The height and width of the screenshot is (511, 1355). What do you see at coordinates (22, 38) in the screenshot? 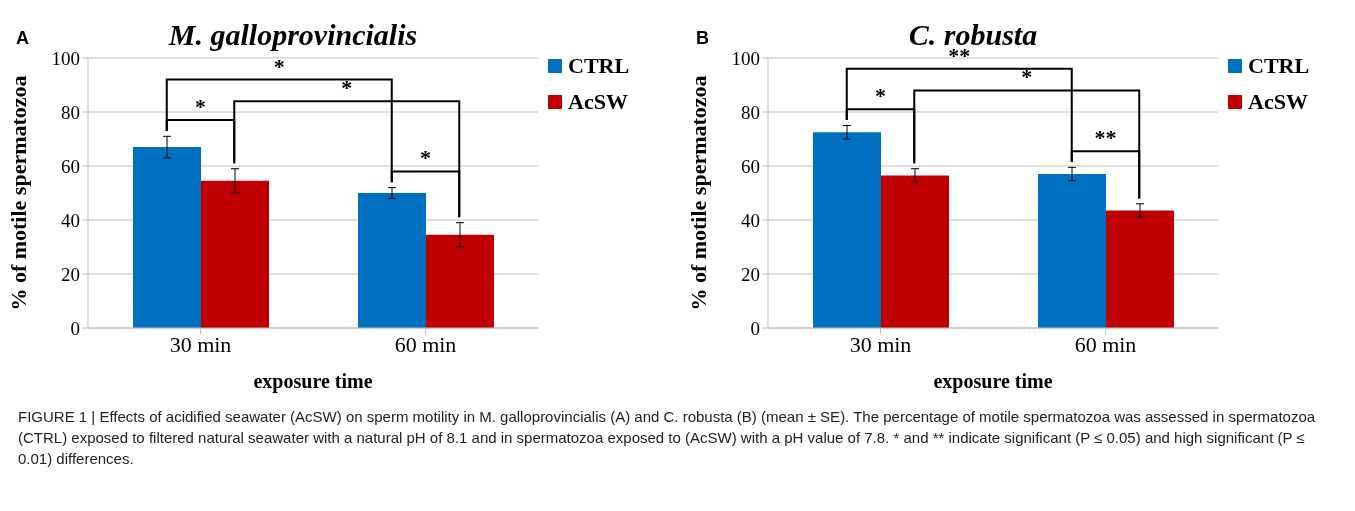
I see `text: A` at bounding box center [22, 38].